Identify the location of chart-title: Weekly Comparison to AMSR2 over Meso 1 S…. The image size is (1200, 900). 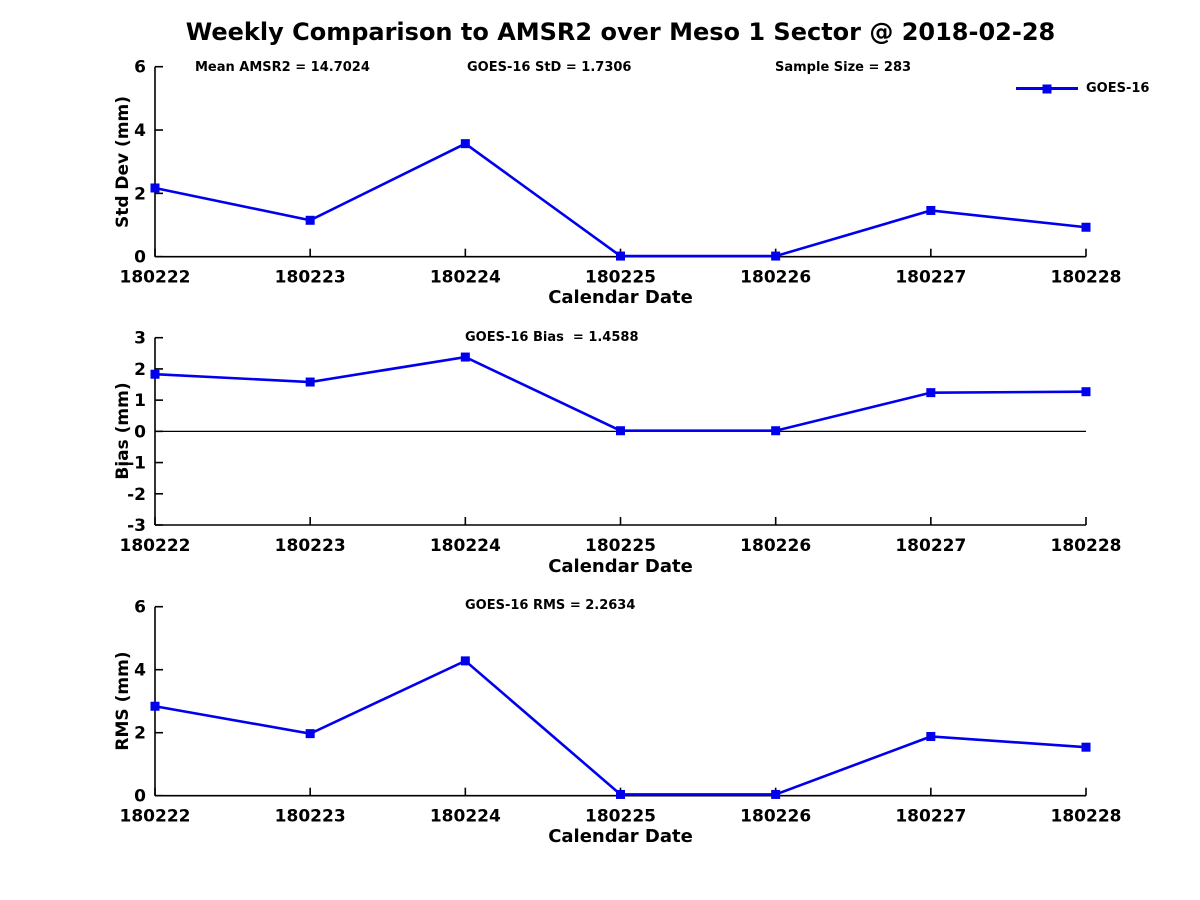
(620, 32).